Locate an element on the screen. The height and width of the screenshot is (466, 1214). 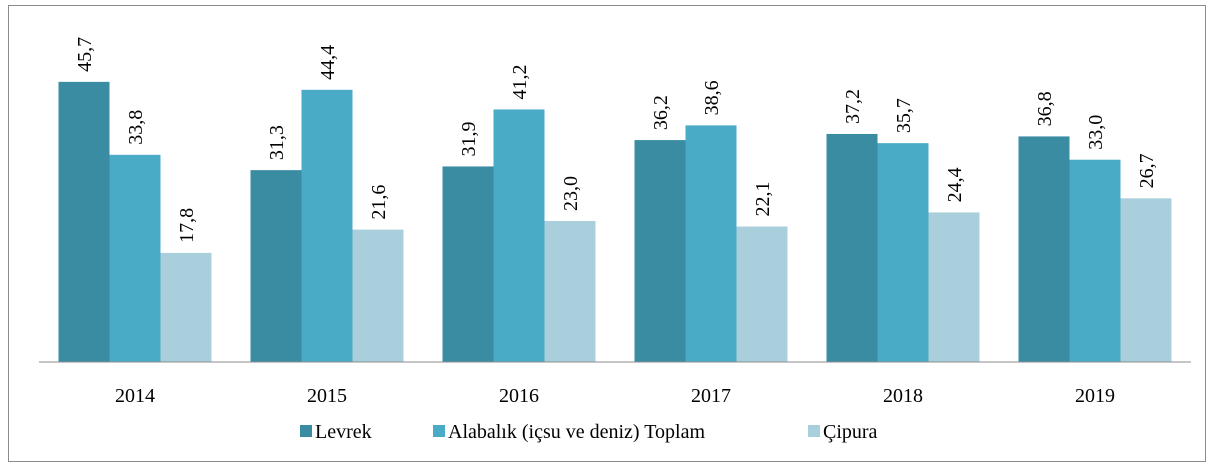
legend-label: Çipura is located at coordinates (850, 432).